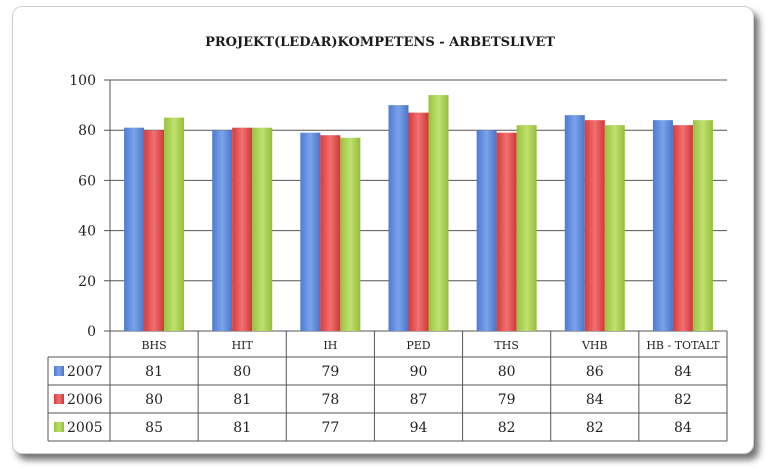  What do you see at coordinates (380, 42) in the screenshot?
I see `chart-title: PROJEKT(LEDAR)KOMPETENS - ARBETSLIVET` at bounding box center [380, 42].